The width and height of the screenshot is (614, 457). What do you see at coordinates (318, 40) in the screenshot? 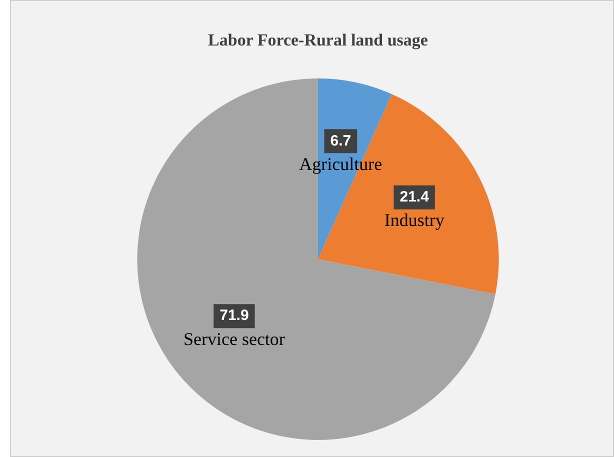
I see `chart-title: Labor Force-Rural land usage` at bounding box center [318, 40].